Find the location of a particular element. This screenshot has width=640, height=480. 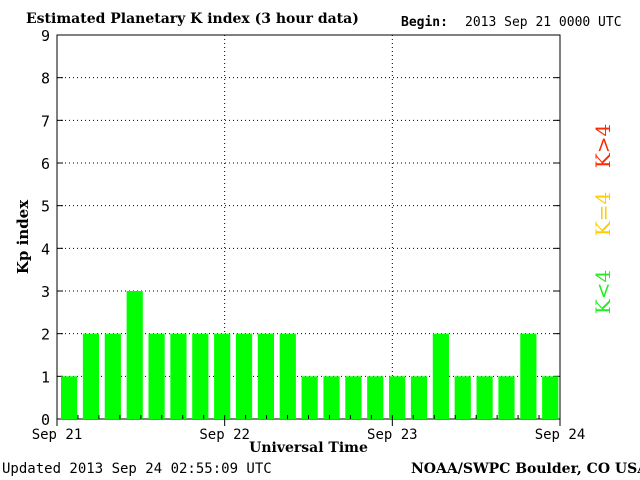

y-tick-label: 9 is located at coordinates (45, 36).